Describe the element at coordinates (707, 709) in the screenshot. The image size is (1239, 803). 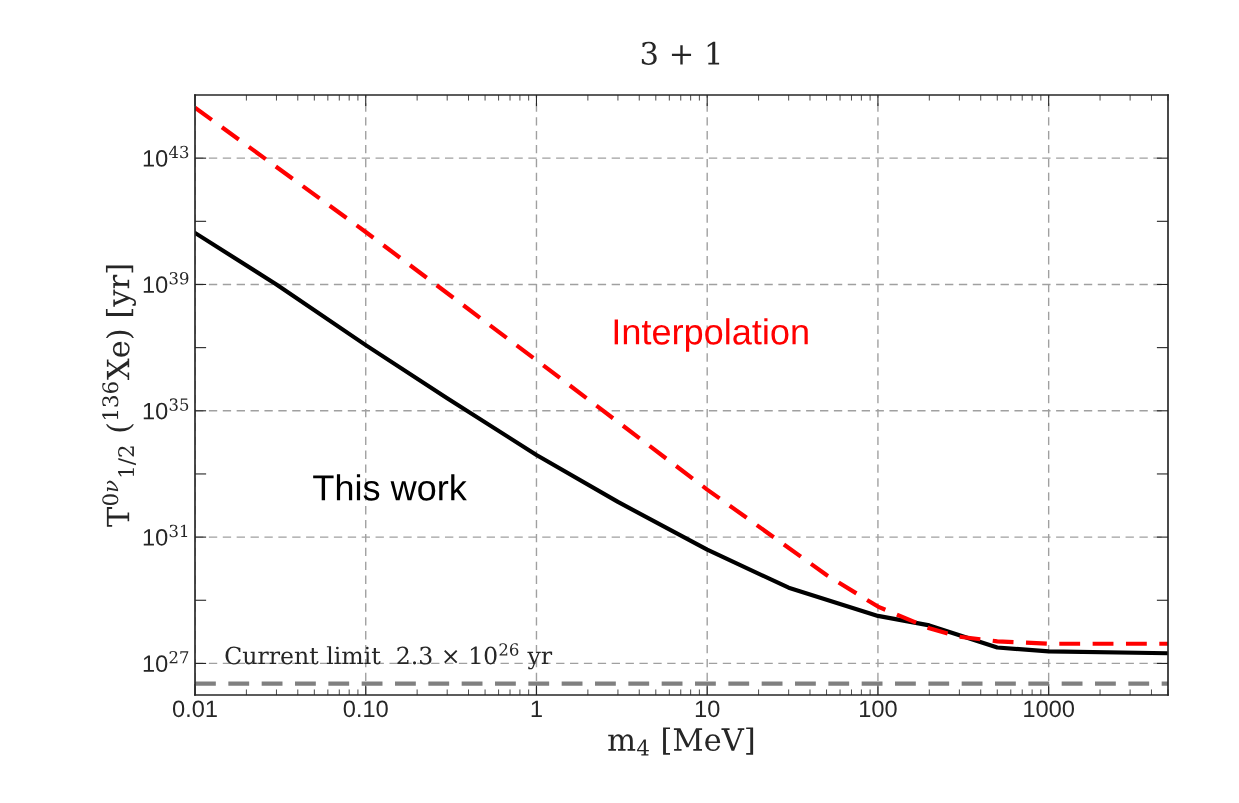
I see `x-tick-label: 10` at that location.